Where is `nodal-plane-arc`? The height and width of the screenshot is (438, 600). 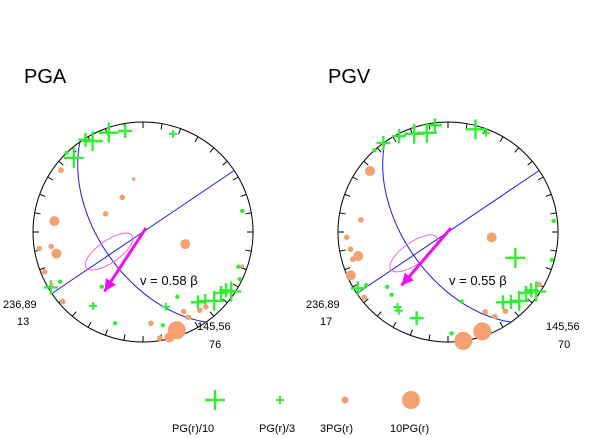 nodal-plane-arc is located at coordinates (447, 232).